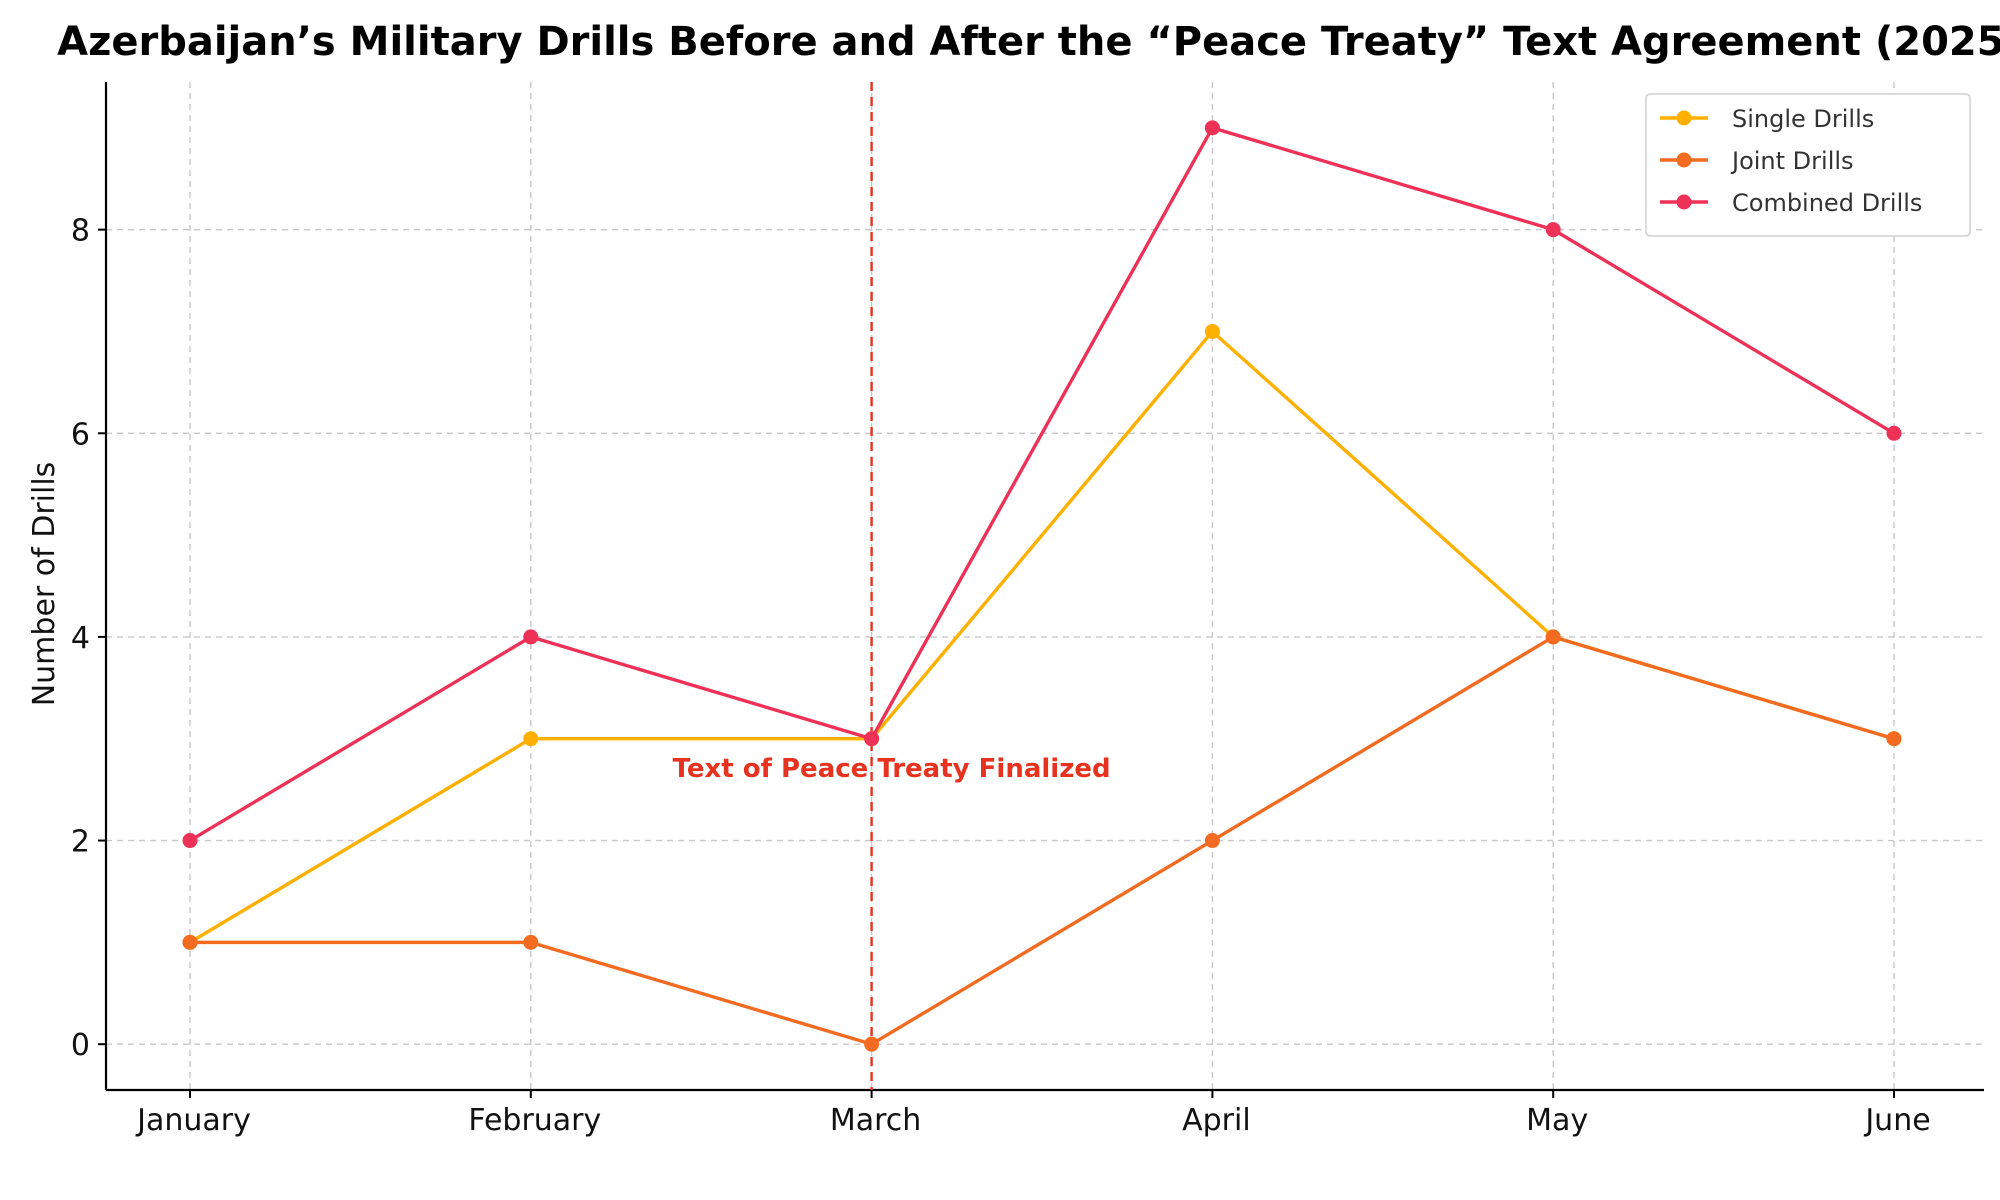  I want to click on data-point-combined-drills-may, so click(1553, 230).